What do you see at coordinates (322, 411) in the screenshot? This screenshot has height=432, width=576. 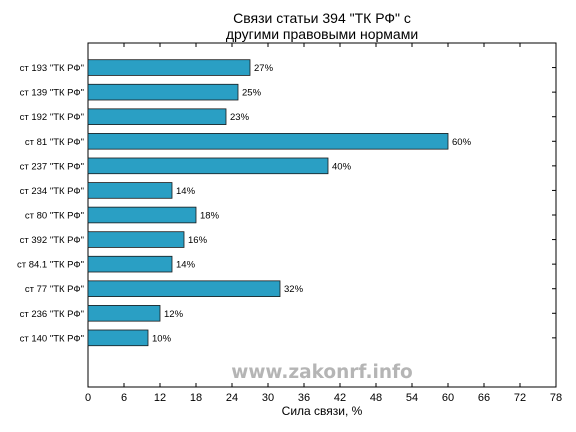 I see `x-axis-label: Сила связи, %` at bounding box center [322, 411].